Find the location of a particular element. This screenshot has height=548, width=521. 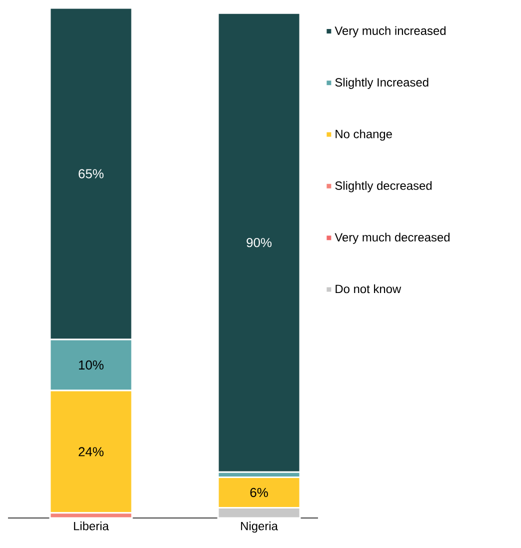

legend-label: Do not know is located at coordinates (369, 289).